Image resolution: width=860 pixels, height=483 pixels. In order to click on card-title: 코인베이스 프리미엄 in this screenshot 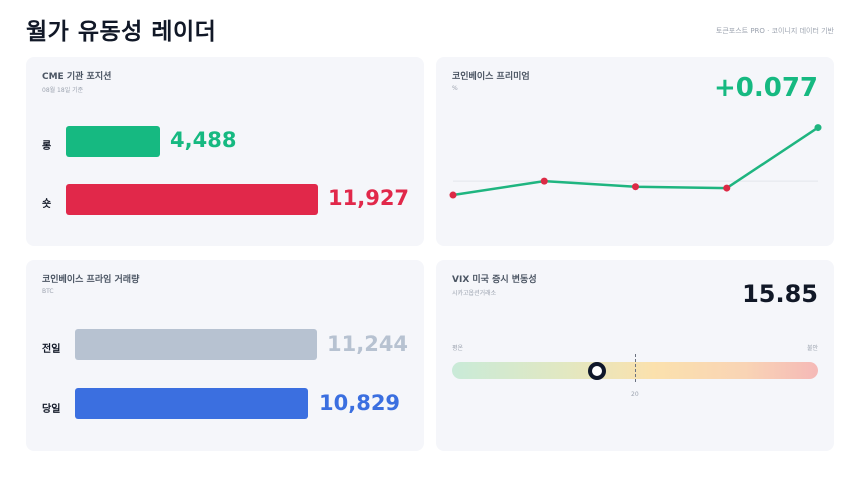, I will do `click(491, 77)`.